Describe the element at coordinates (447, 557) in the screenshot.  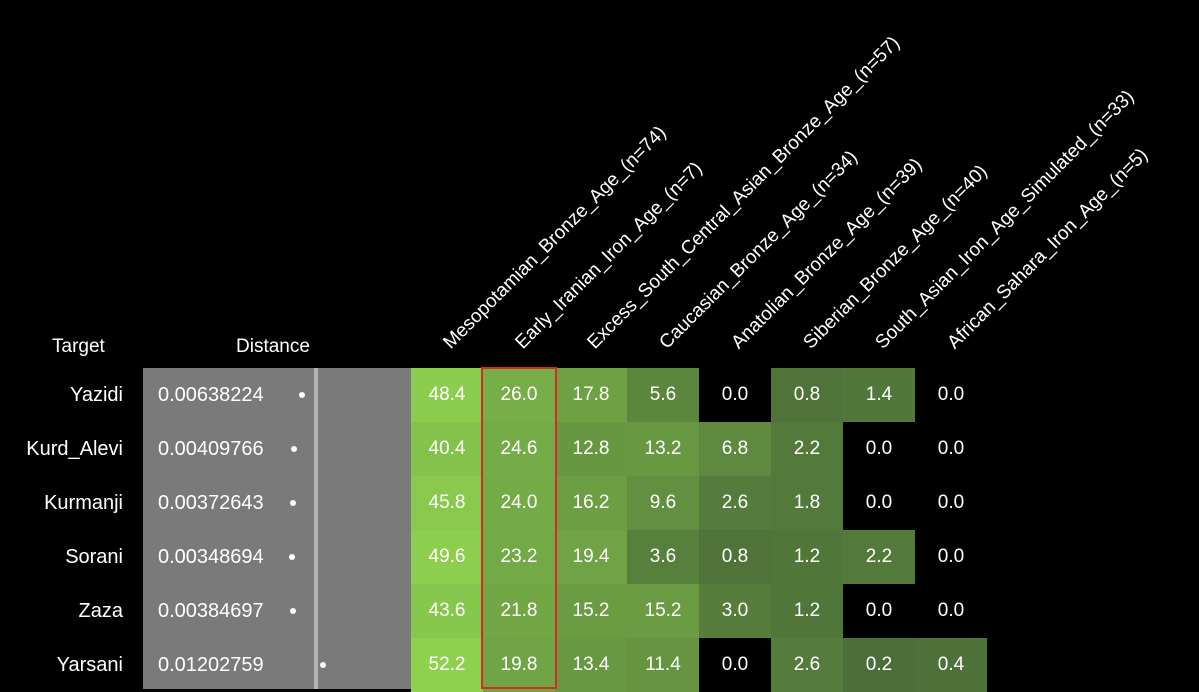
I see `heatmap-cell: 49.6` at that location.